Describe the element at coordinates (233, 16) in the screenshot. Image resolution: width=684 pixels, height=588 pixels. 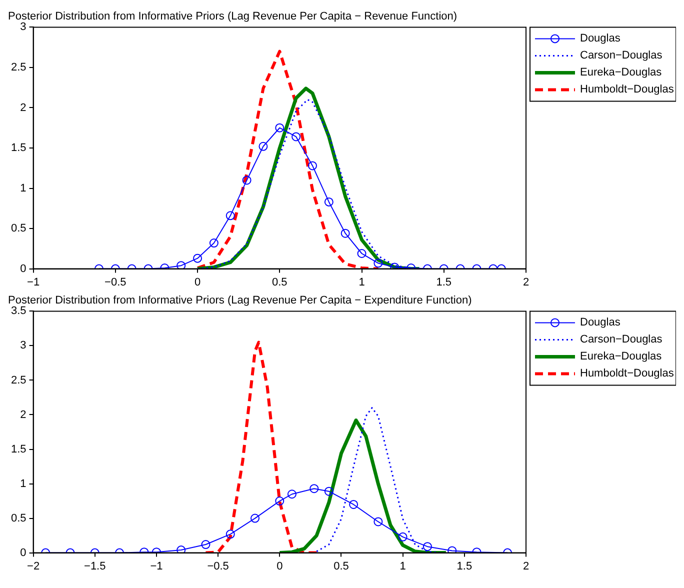
I see `chart-title: Posterior Distribution from Informative Priors (Lag Revenue Per Capita − Revenue Function)` at that location.